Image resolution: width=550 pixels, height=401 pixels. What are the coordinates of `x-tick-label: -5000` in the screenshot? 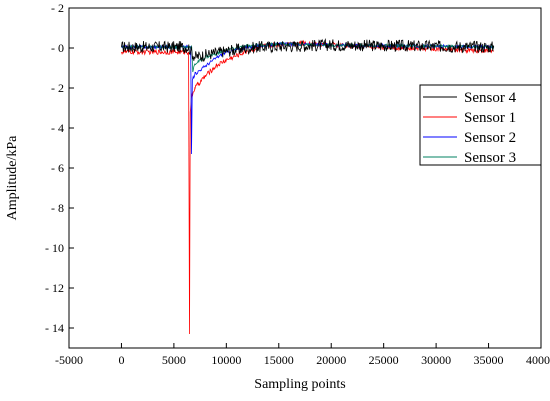 It's located at (69, 360).